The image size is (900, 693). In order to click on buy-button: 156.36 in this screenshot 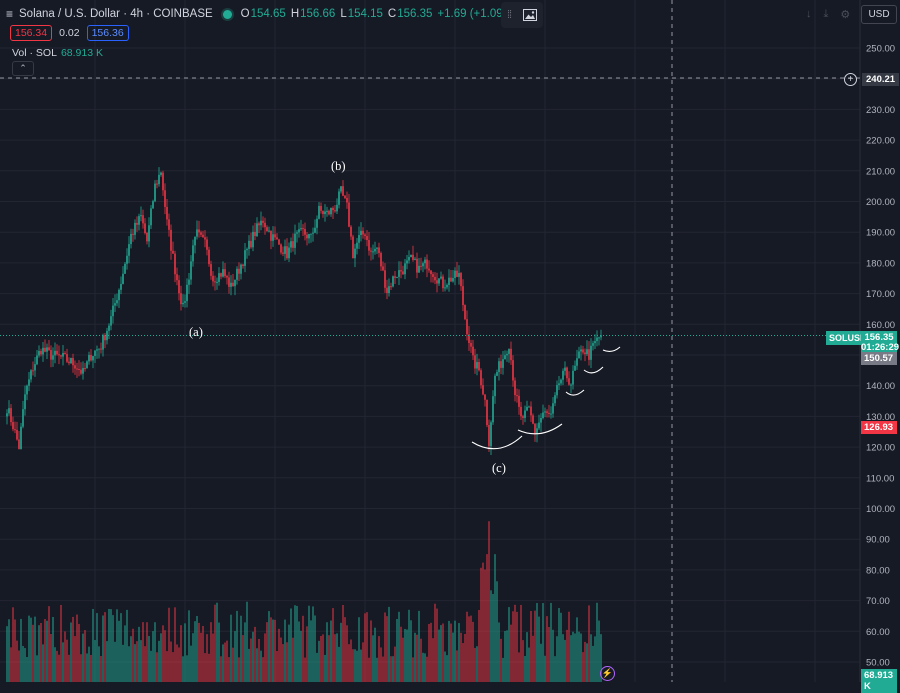, I will do `click(107, 33)`.